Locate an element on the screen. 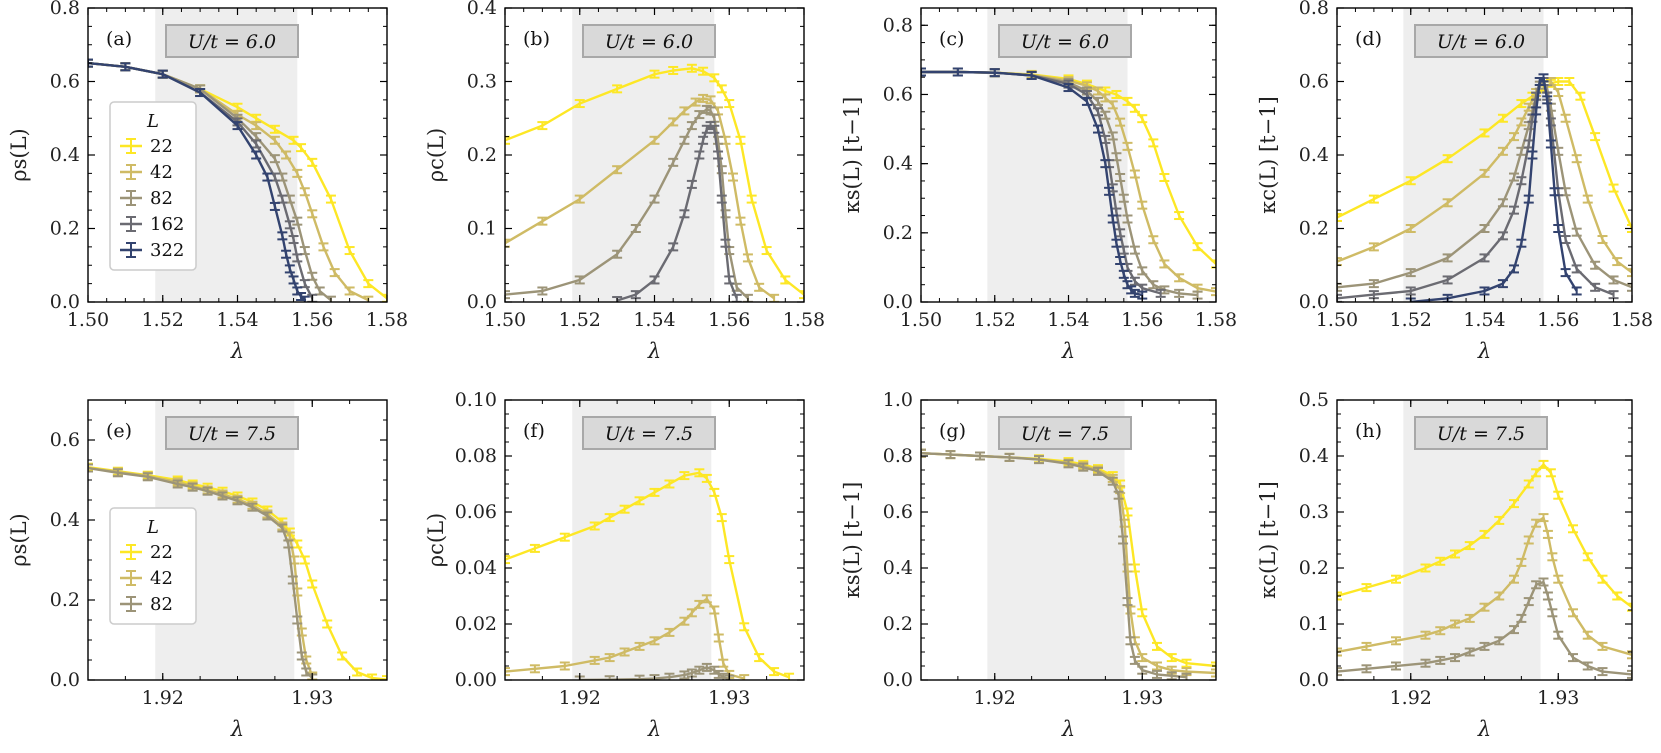 The width and height of the screenshot is (1661, 753). y-tick-label: 0.04 is located at coordinates (476, 568).